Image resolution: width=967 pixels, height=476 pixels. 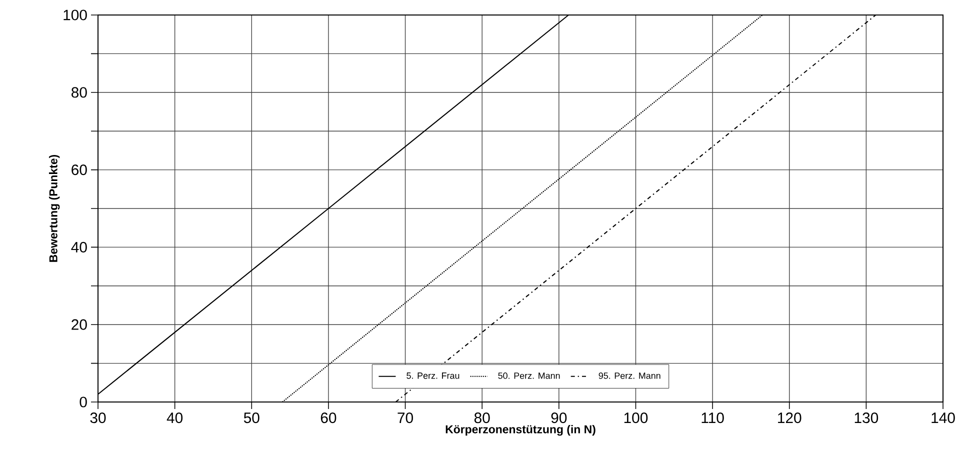 I want to click on x-axis-title: Körperzonenstützung (in N), so click(x=521, y=430).